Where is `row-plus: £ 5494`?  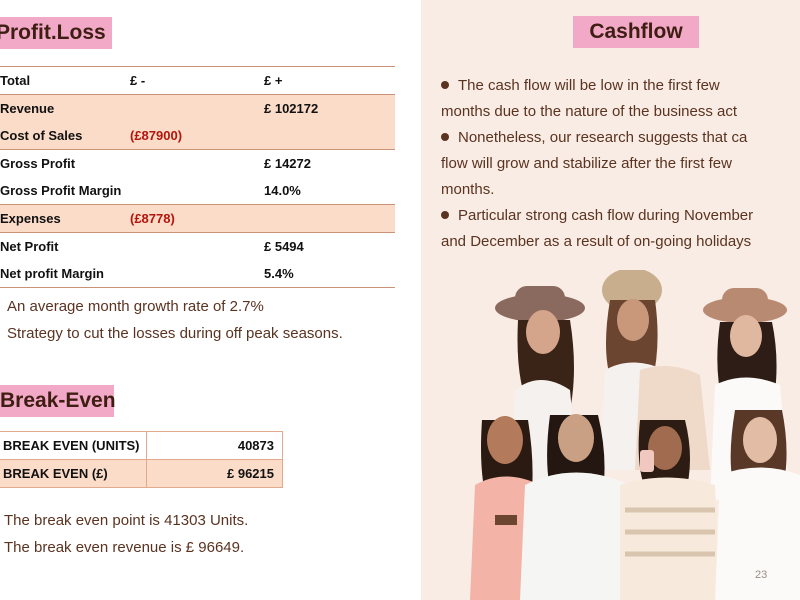
row-plus: £ 5494 is located at coordinates (284, 246).